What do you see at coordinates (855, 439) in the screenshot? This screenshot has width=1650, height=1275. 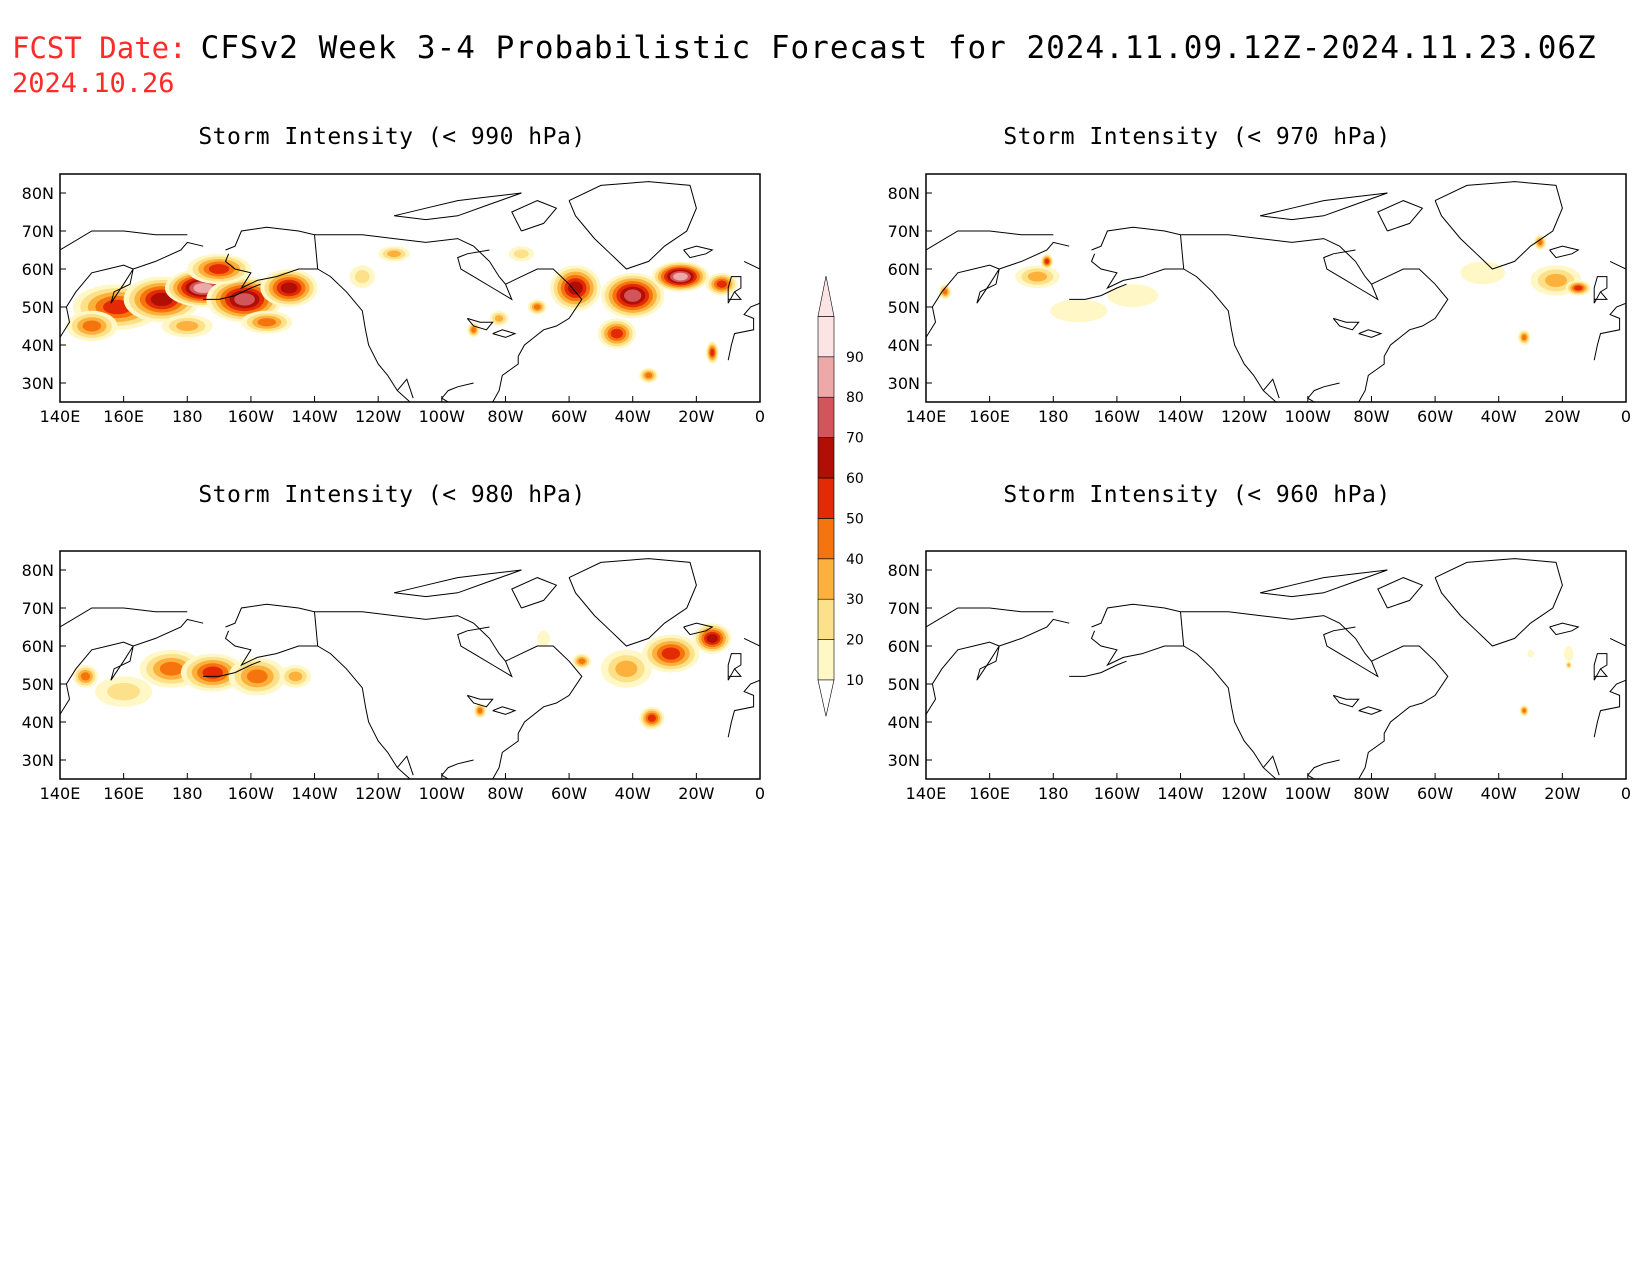 I see `colorbar-label: 70` at bounding box center [855, 439].